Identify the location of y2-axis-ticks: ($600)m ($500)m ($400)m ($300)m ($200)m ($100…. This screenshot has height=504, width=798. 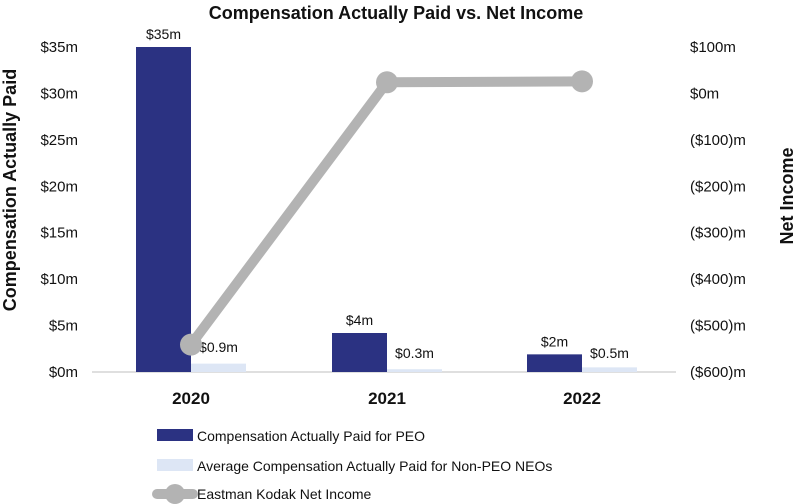
(718, 210).